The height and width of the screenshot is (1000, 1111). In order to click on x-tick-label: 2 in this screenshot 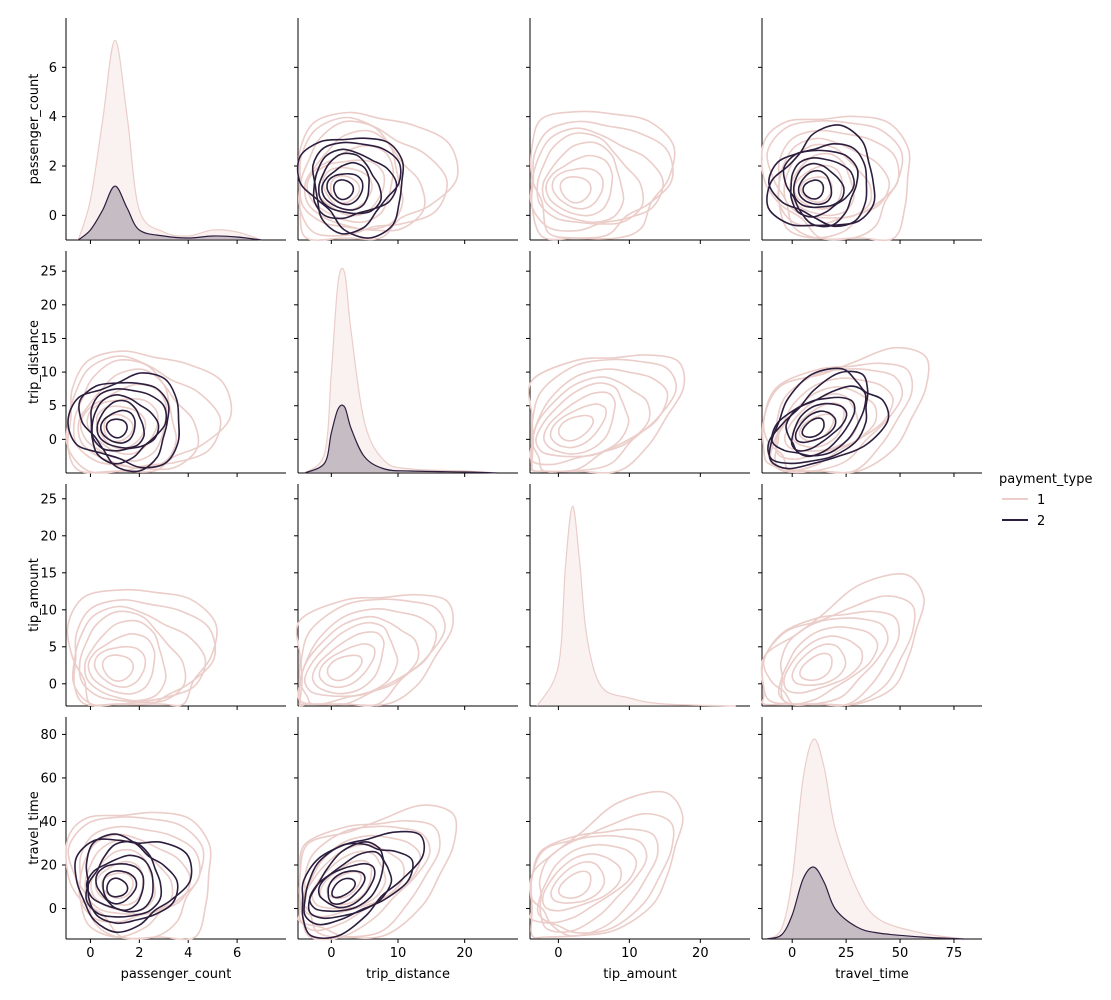, I will do `click(139, 953)`.